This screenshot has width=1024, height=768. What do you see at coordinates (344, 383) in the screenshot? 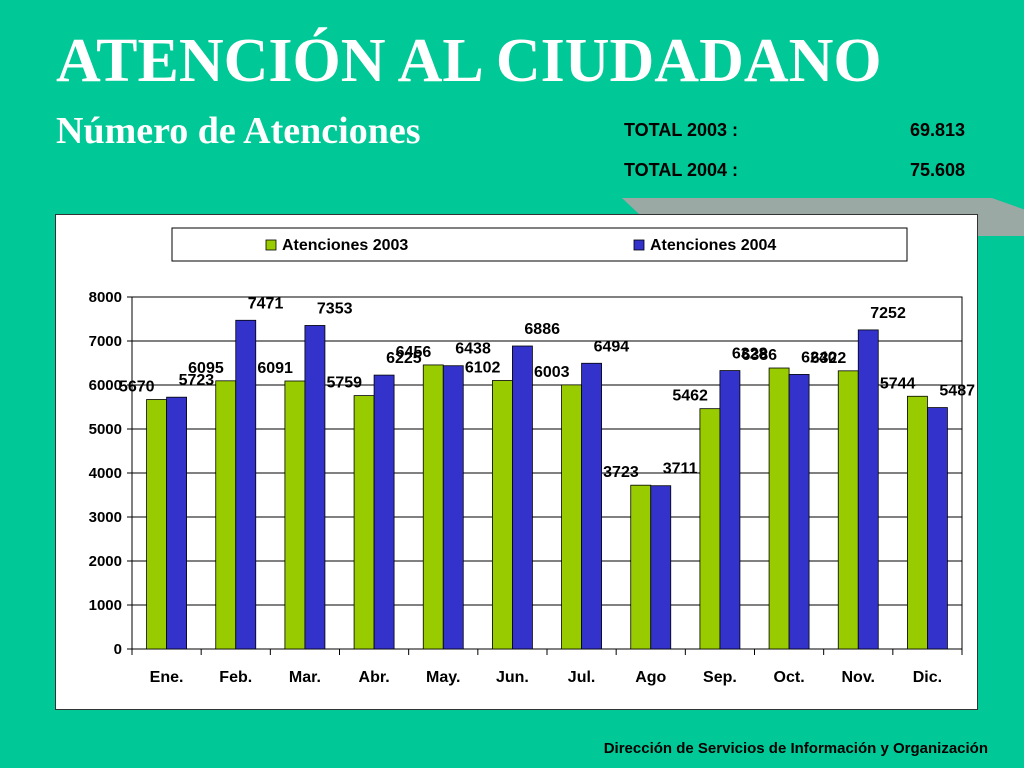
I see `data-label-2003: 5759` at bounding box center [344, 383].